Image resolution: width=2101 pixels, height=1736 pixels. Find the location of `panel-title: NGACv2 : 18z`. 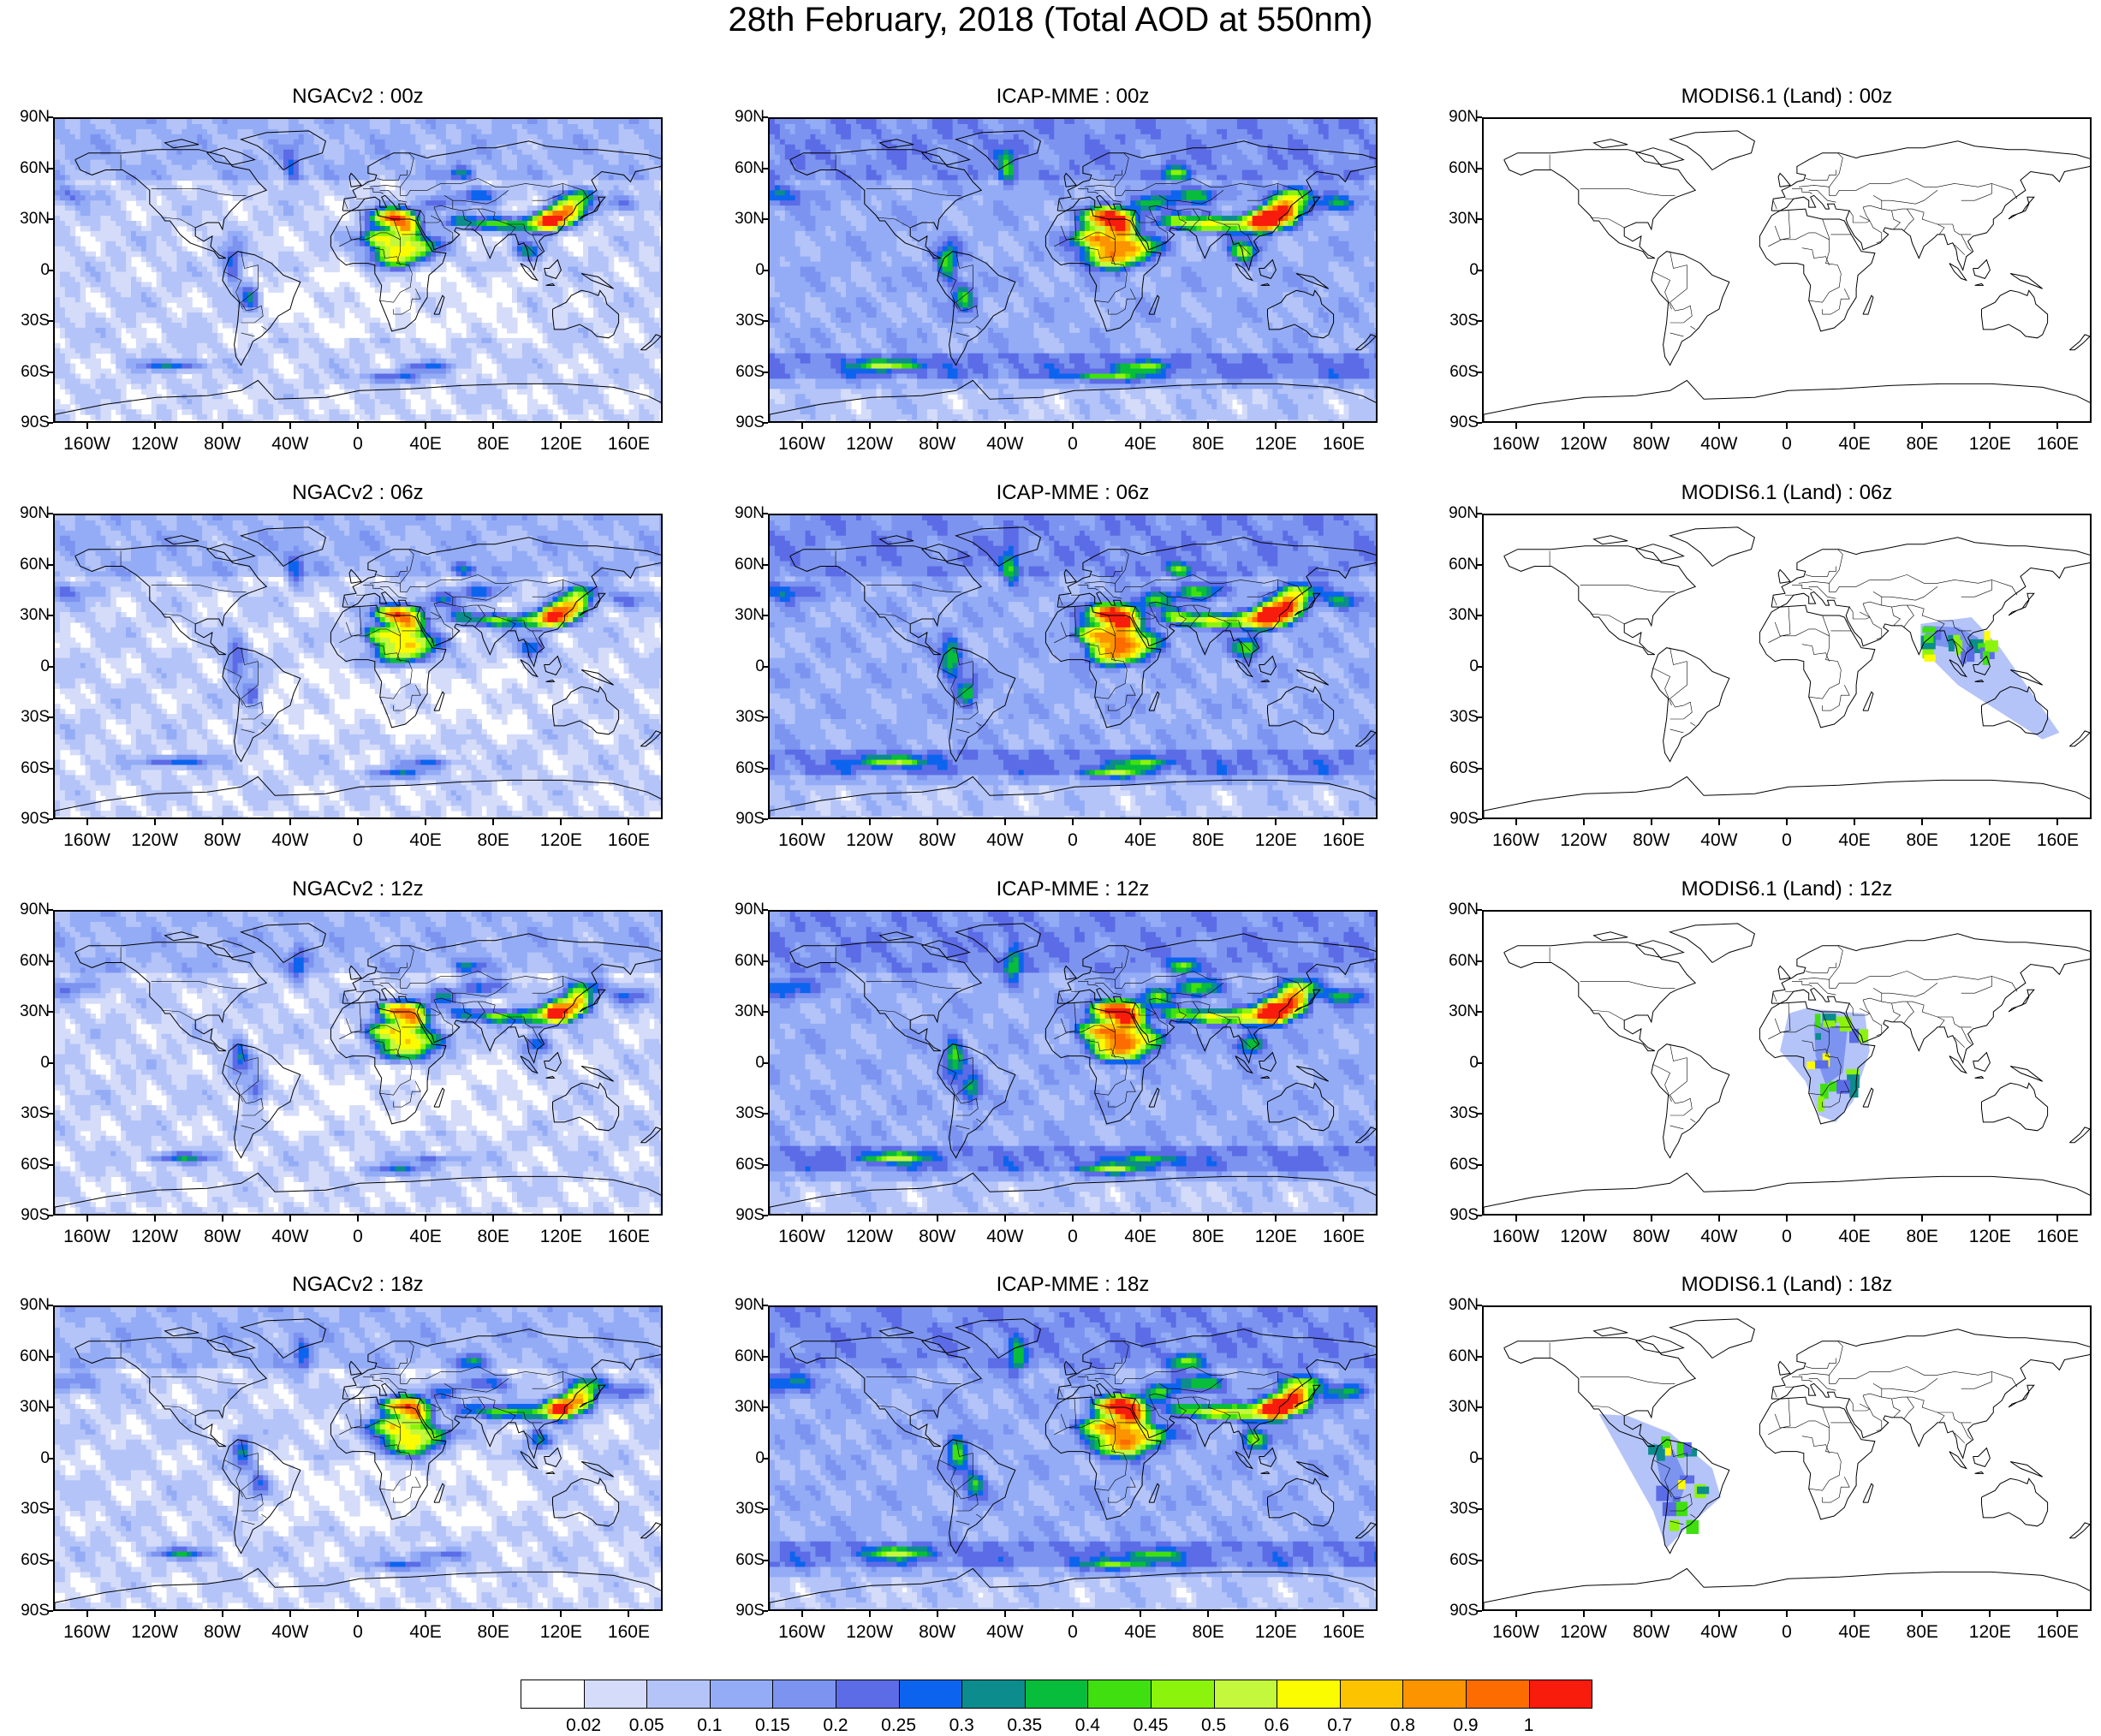

panel-title: NGACv2 : 18z is located at coordinates (358, 1285).